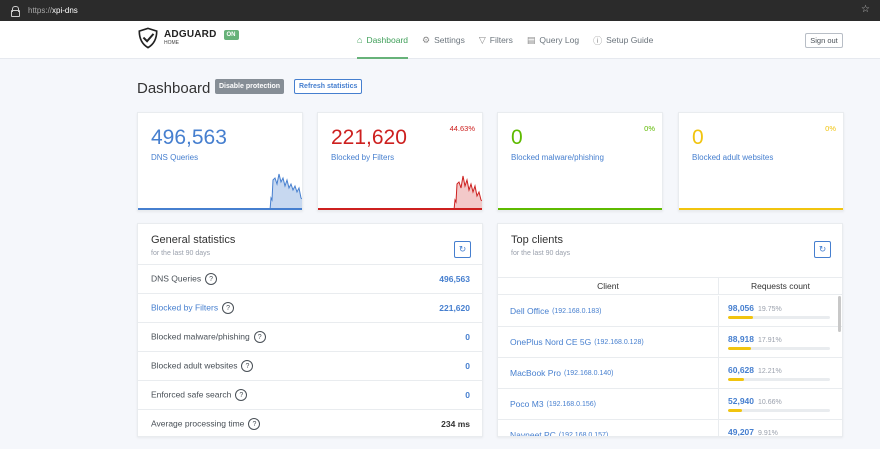  What do you see at coordinates (649, 128) in the screenshot?
I see `stat-percent: 0%` at bounding box center [649, 128].